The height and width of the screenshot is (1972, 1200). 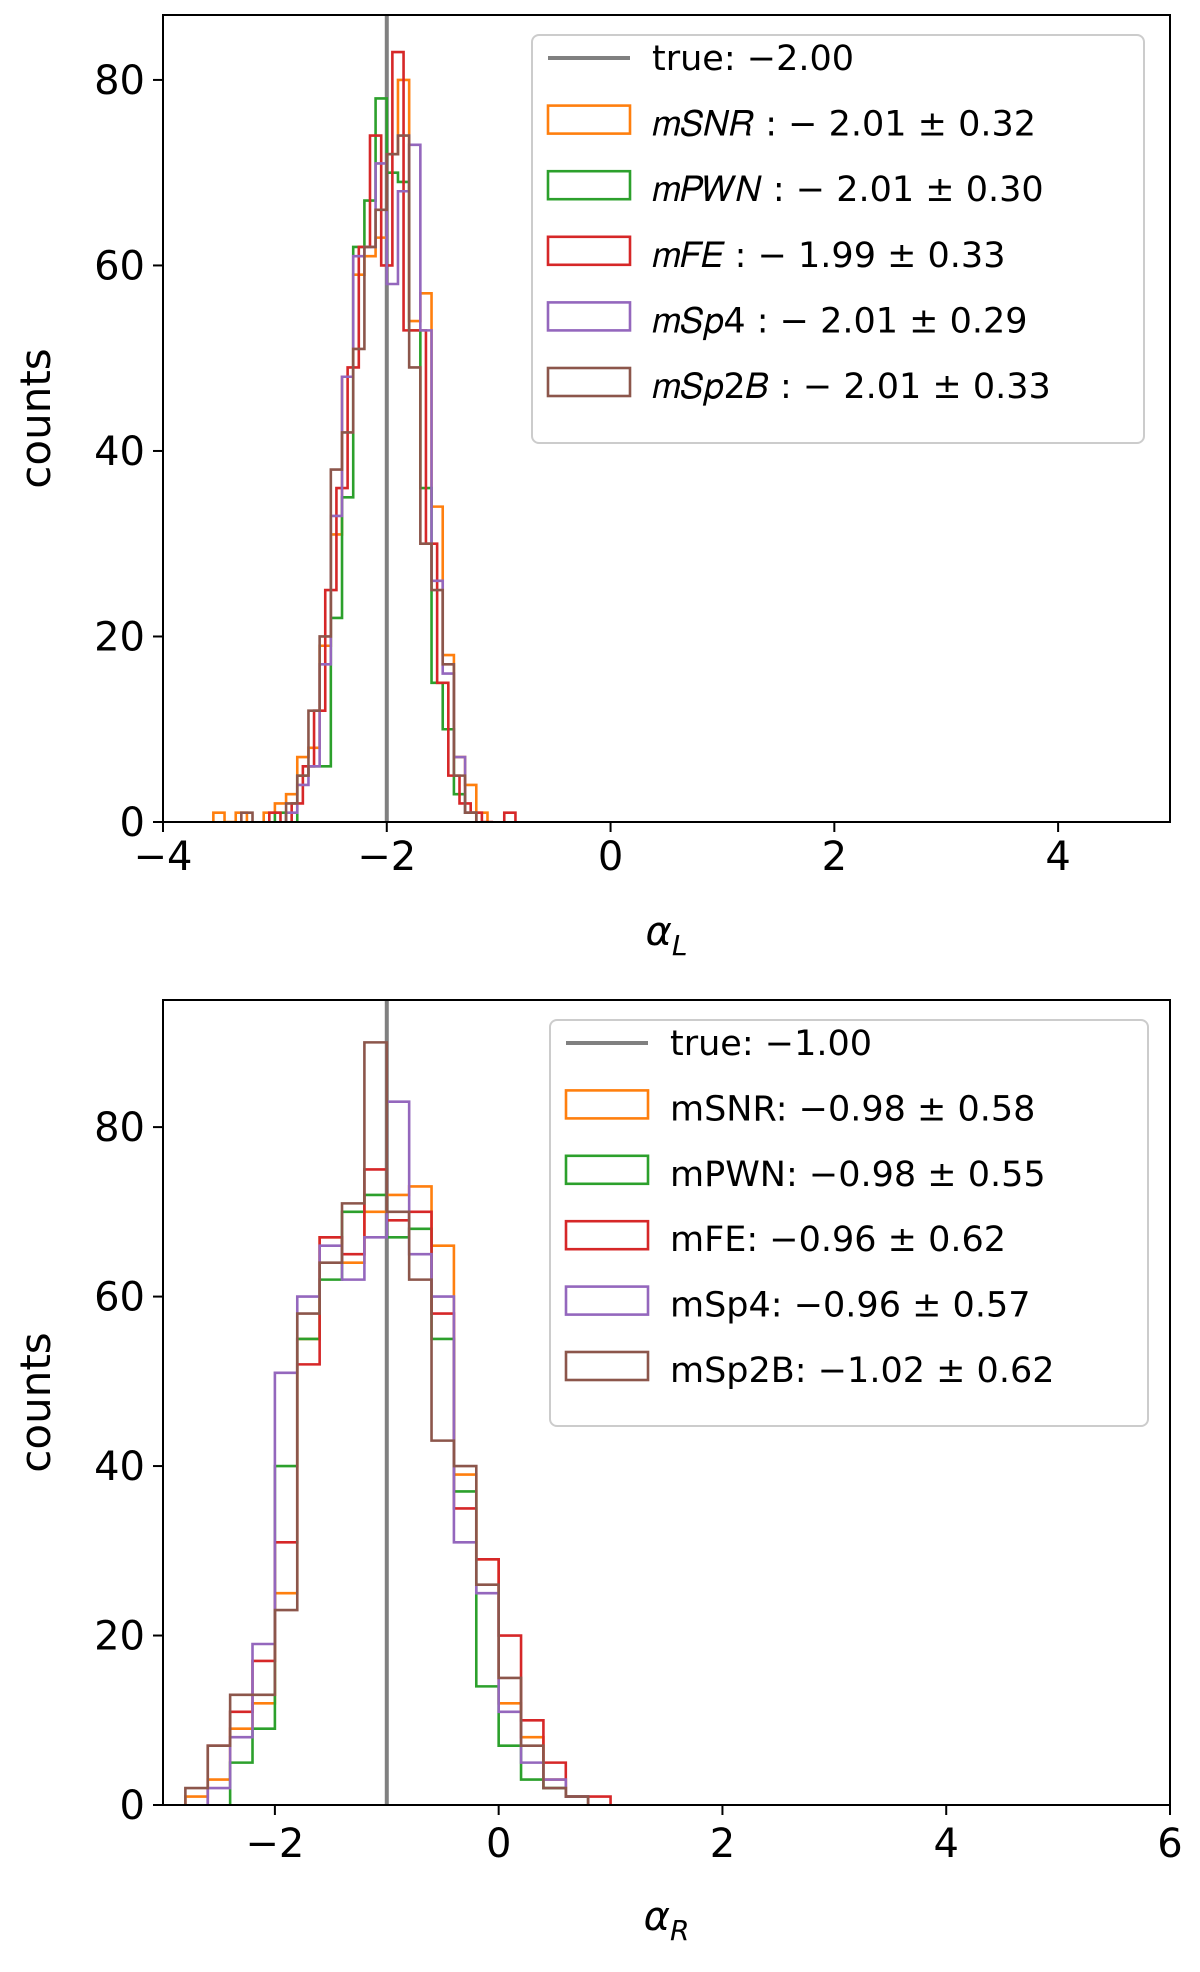 What do you see at coordinates (848, 190) in the screenshot?
I see `legend-label-mpwn: 𝑚𝑃𝑊𝑁 : − 2.01 ± 0.30` at bounding box center [848, 190].